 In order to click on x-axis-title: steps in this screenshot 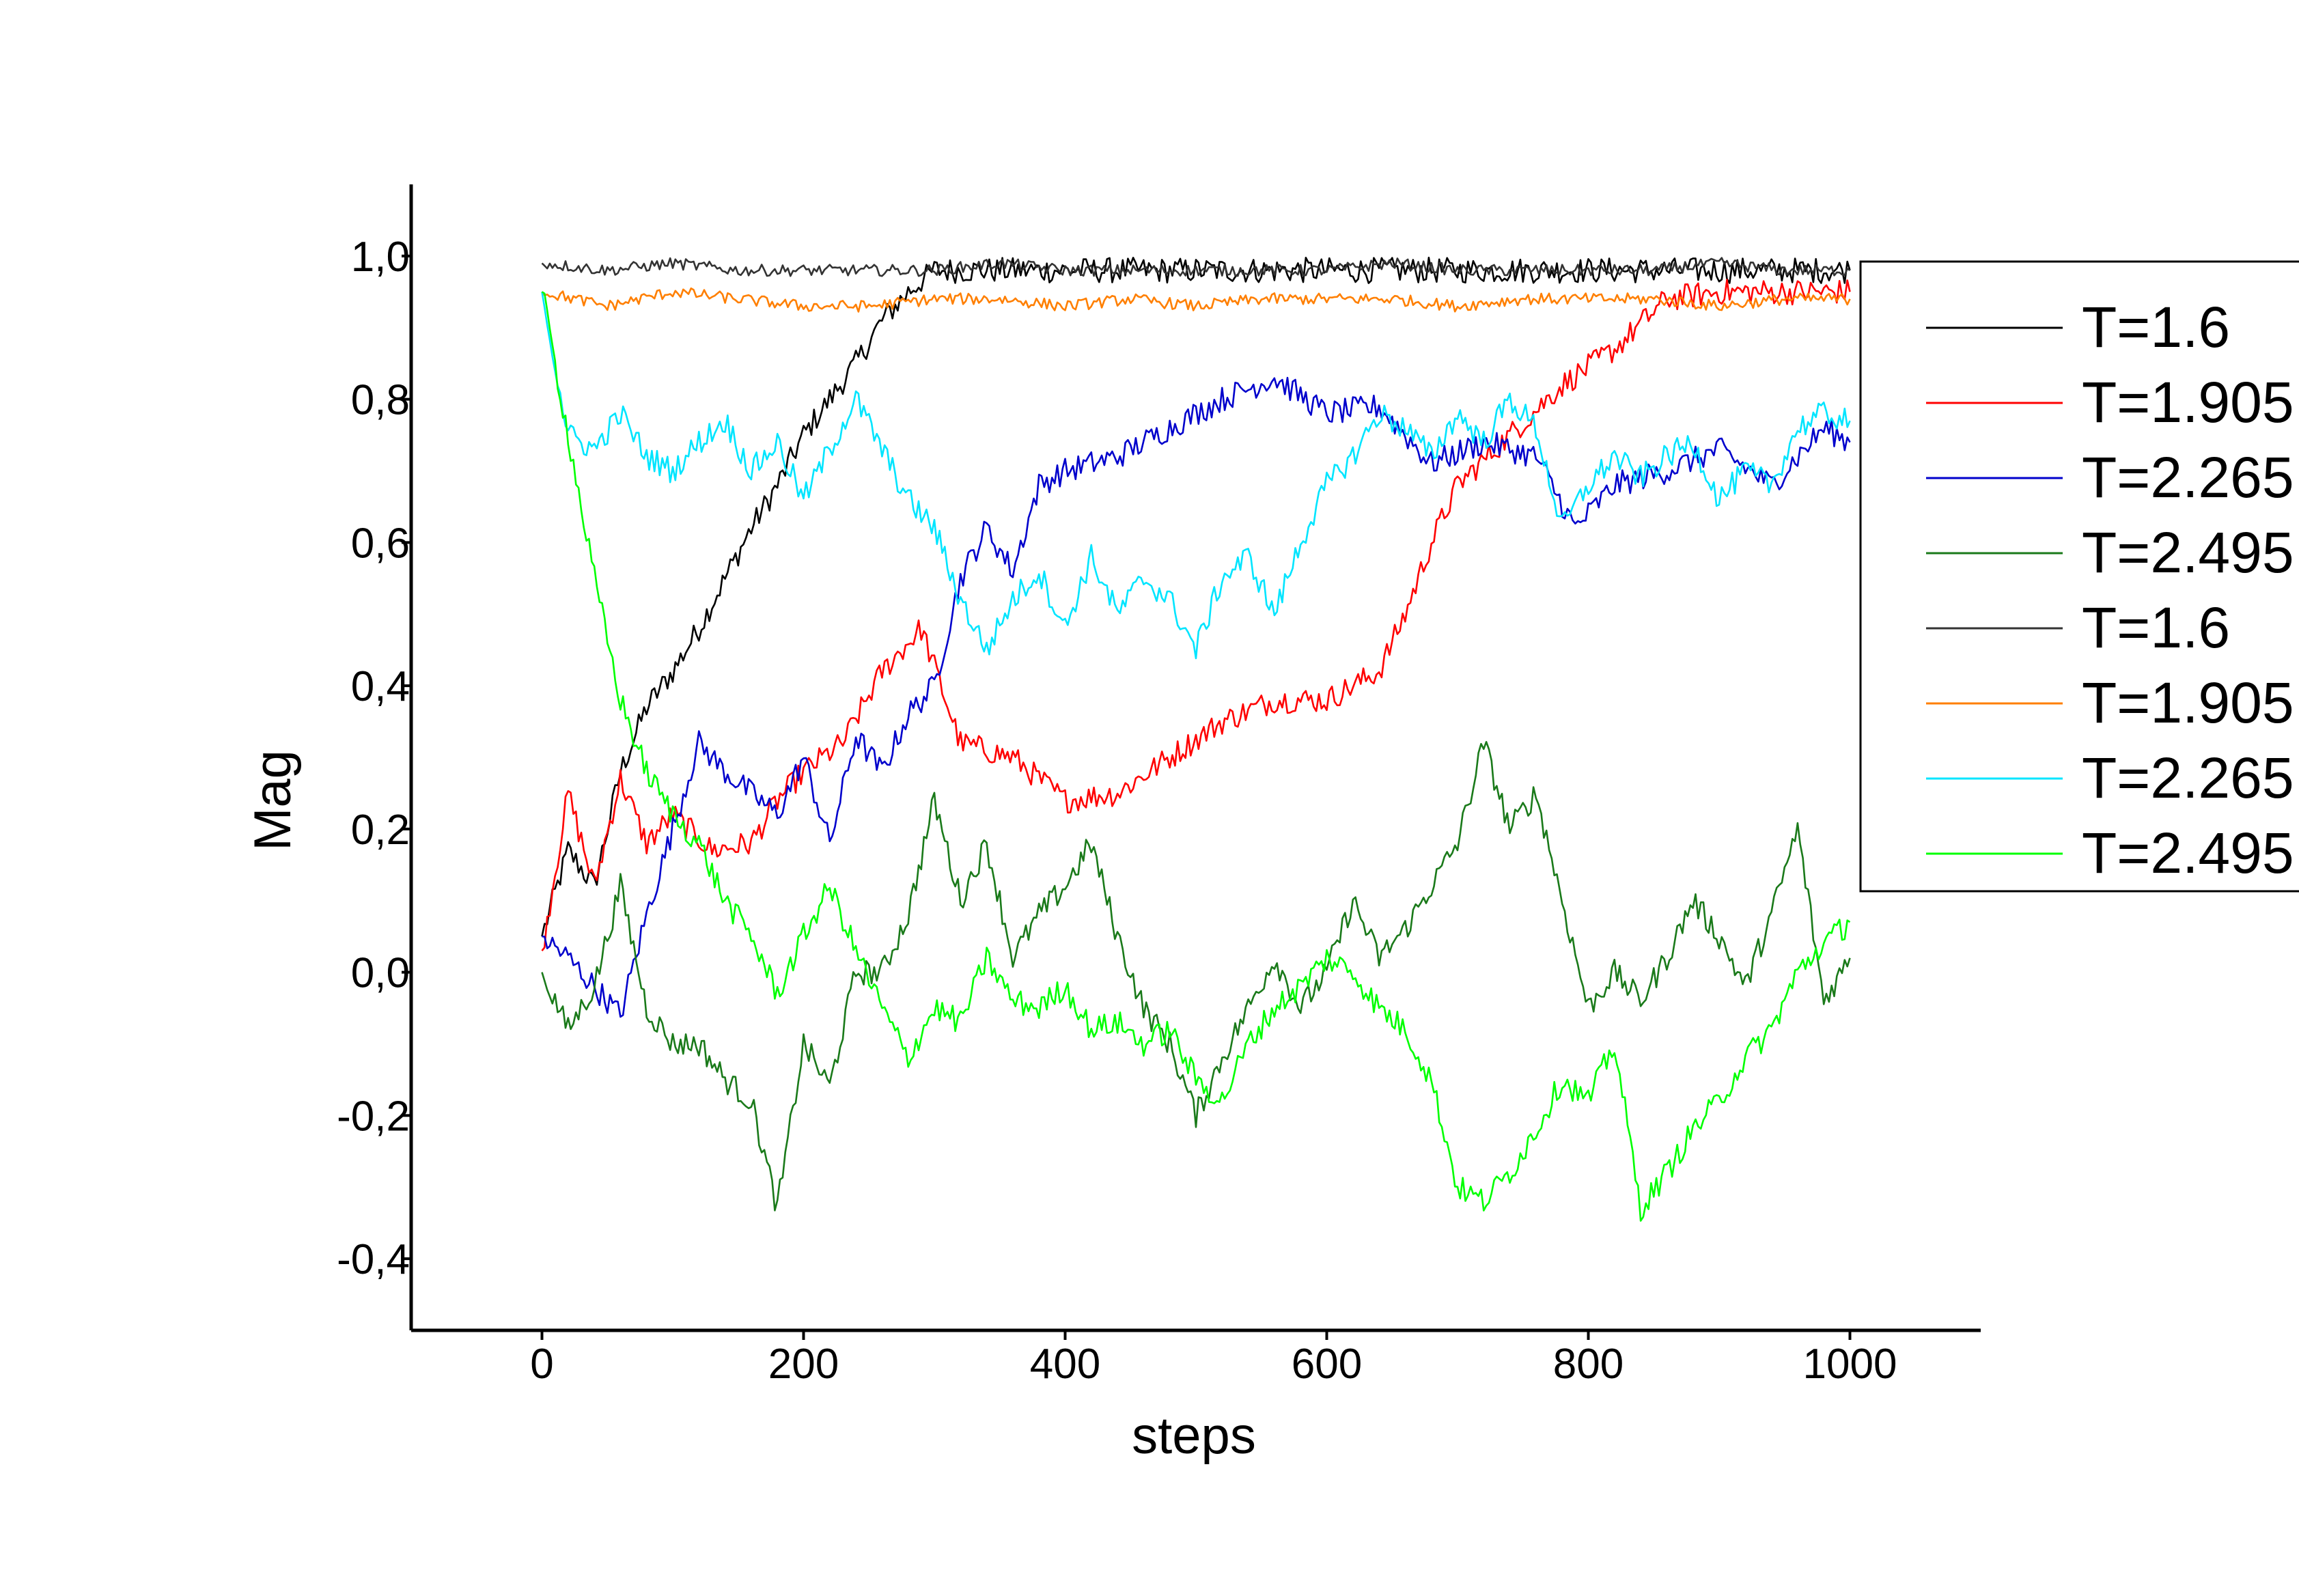, I will do `click(1194, 1436)`.